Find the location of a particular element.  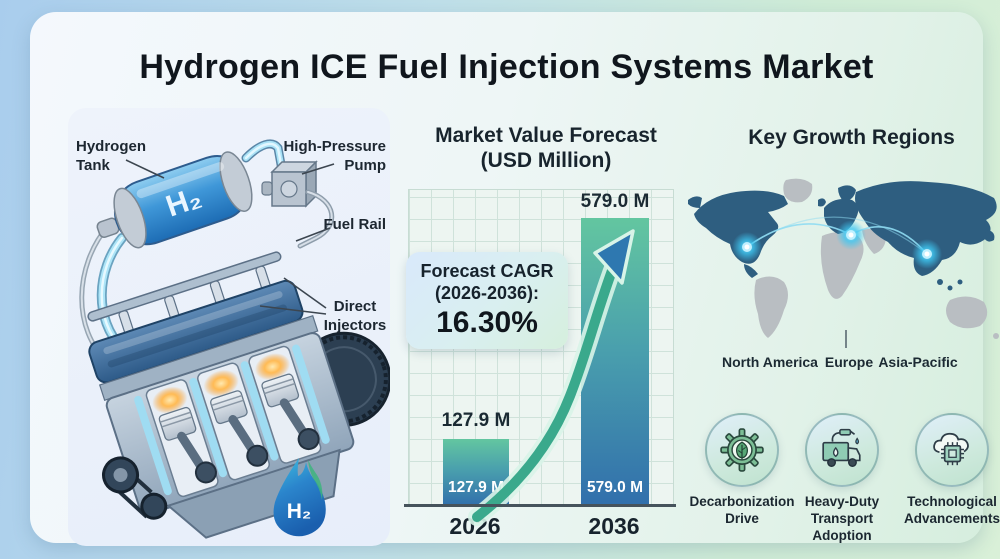

label-direct-injectors: Direct Injectors is located at coordinates (355, 317).